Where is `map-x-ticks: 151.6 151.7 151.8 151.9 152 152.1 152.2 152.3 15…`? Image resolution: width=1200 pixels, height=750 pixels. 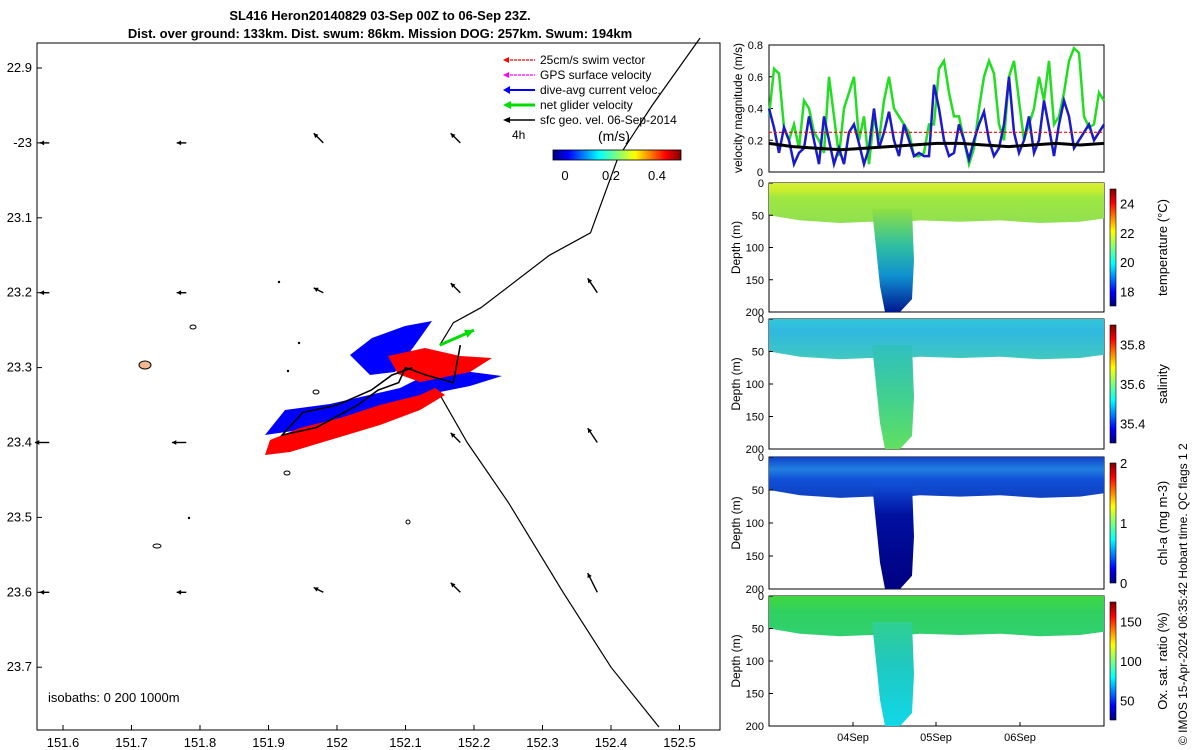
map-x-ticks: 151.6 151.7 151.8 151.9 152 152.1 152.2 152.3 15… is located at coordinates (371, 737).